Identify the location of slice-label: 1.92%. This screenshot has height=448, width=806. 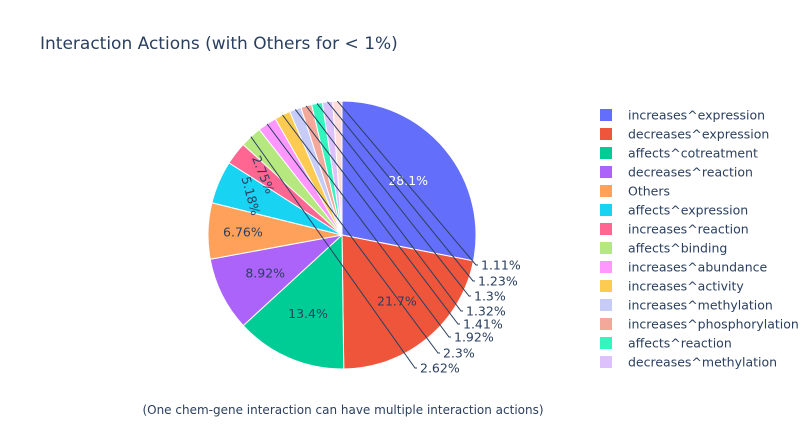
(474, 337).